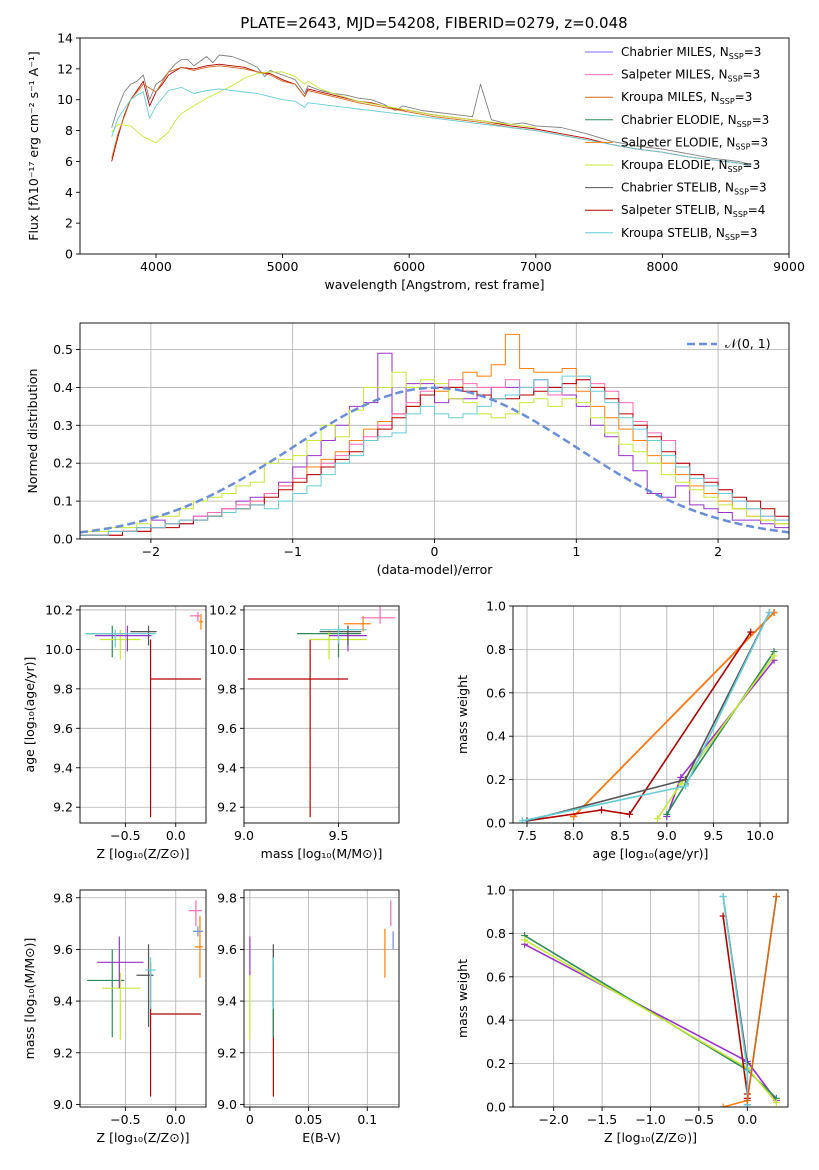 The image size is (819, 1170). What do you see at coordinates (690, 76) in the screenshot?
I see `legend-entry: Salpeter MILES, NSSP=3` at bounding box center [690, 76].